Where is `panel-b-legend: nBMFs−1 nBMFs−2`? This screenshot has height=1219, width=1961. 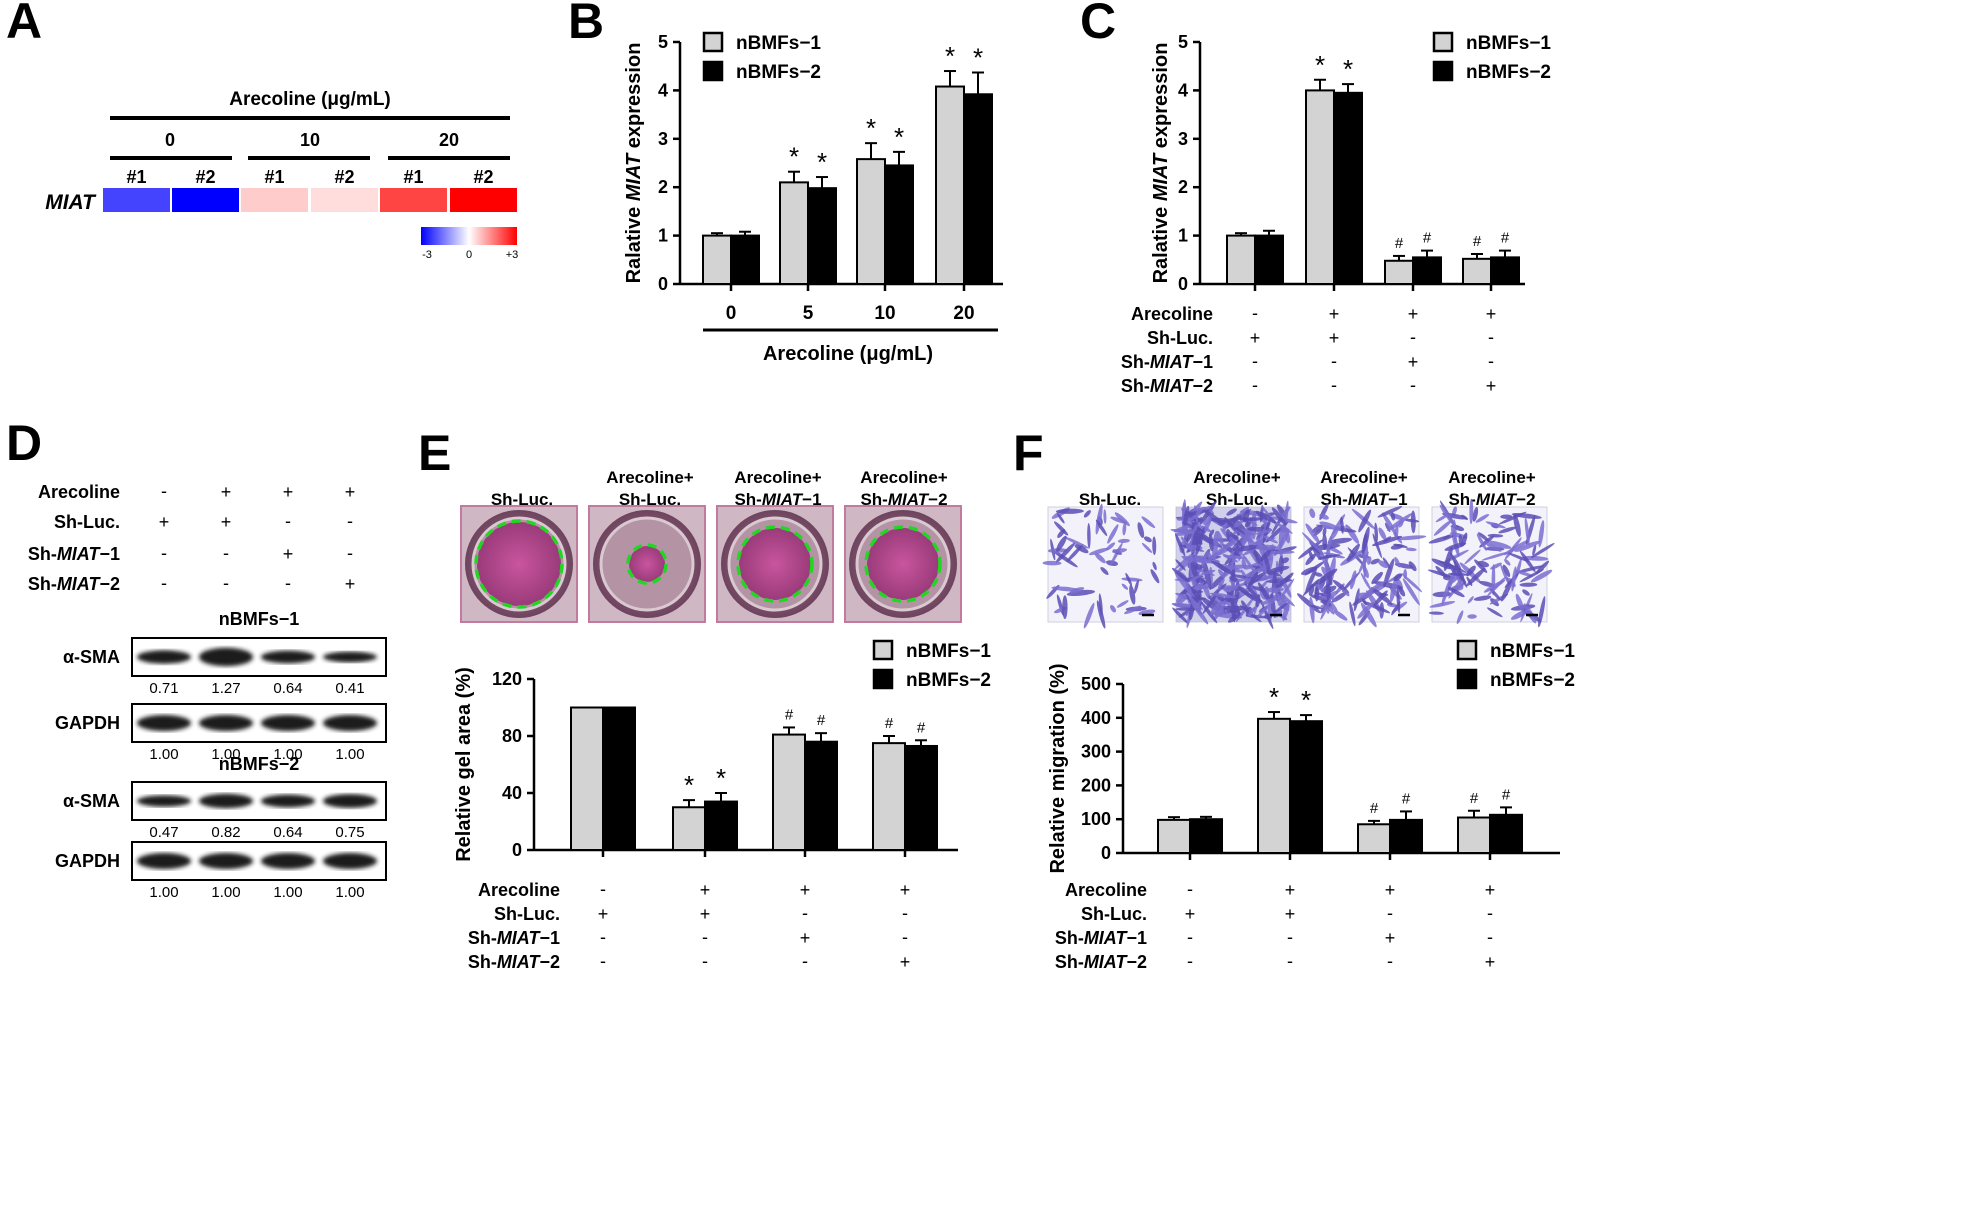 panel-b-legend: nBMFs−1 nBMFs−2 is located at coordinates (761, 57).